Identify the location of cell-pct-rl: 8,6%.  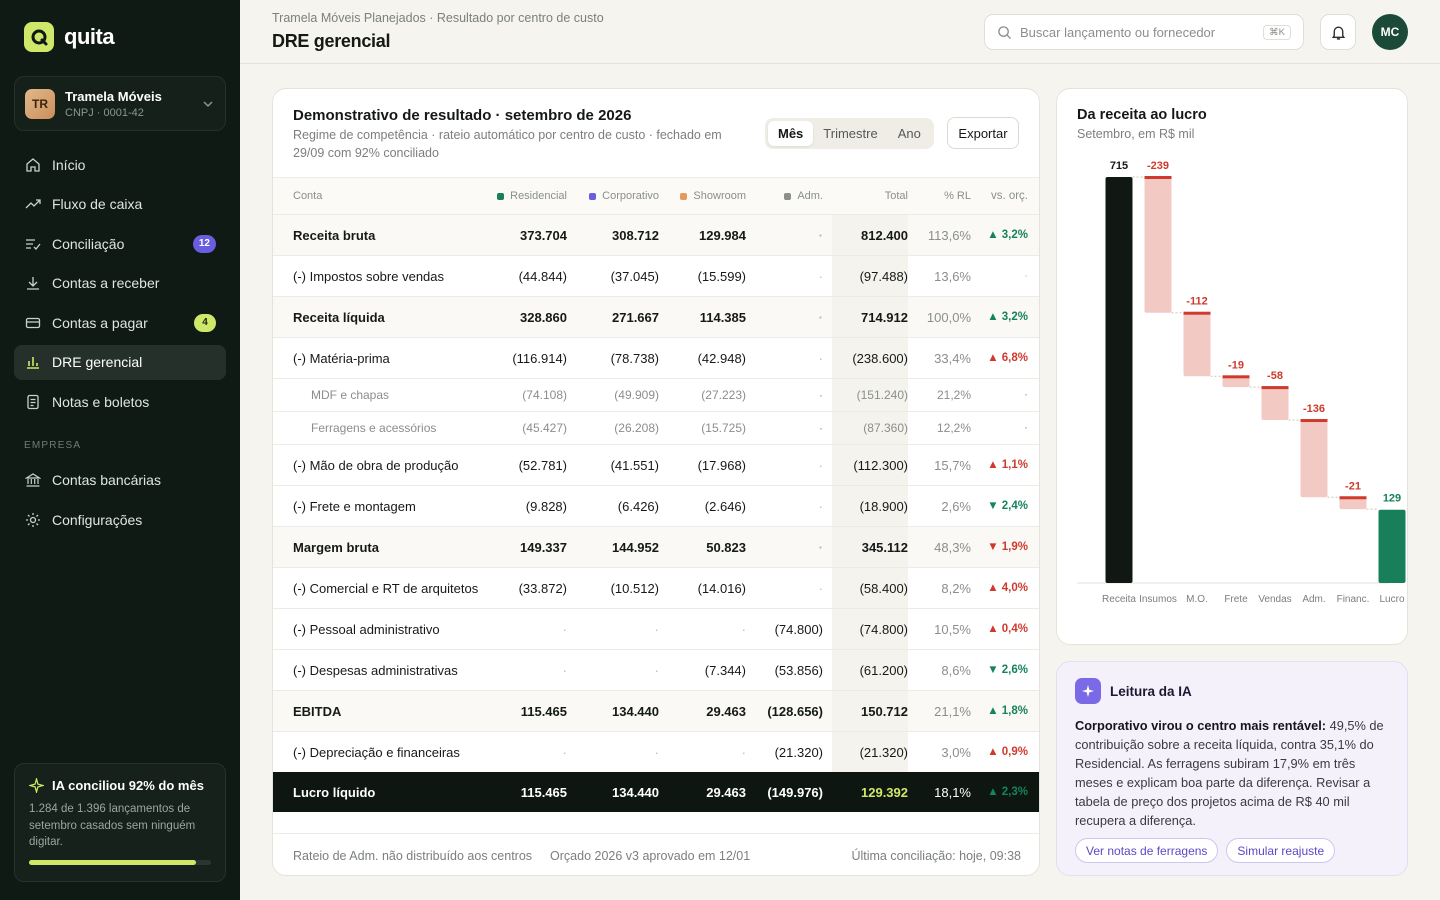
(956, 670).